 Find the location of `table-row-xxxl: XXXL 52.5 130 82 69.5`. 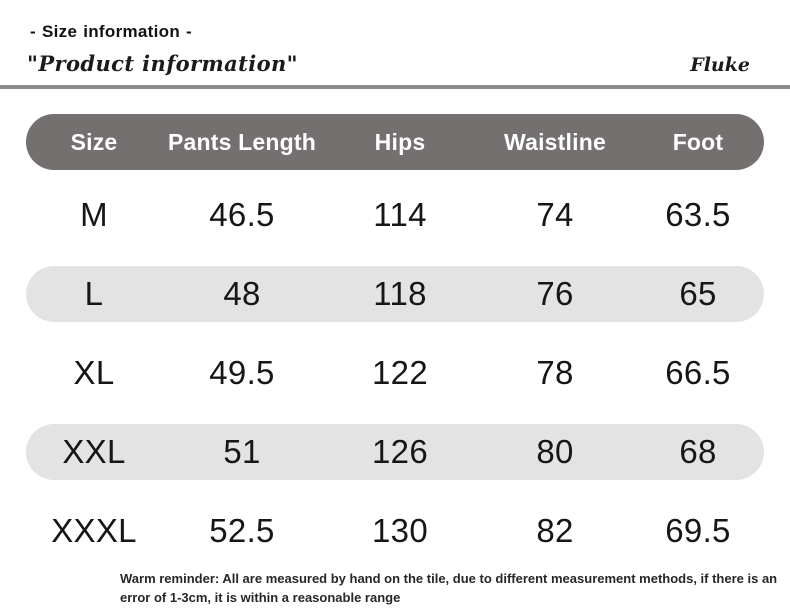

table-row-xxxl: XXXL 52.5 130 82 69.5 is located at coordinates (395, 531).